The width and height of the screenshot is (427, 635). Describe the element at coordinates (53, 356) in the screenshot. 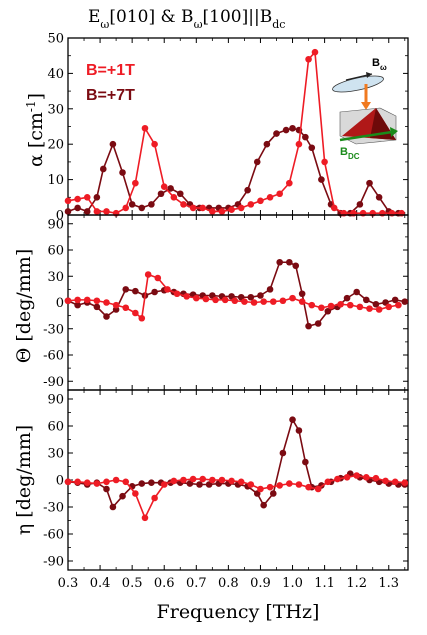

I see `y-tick-label: -60` at that location.